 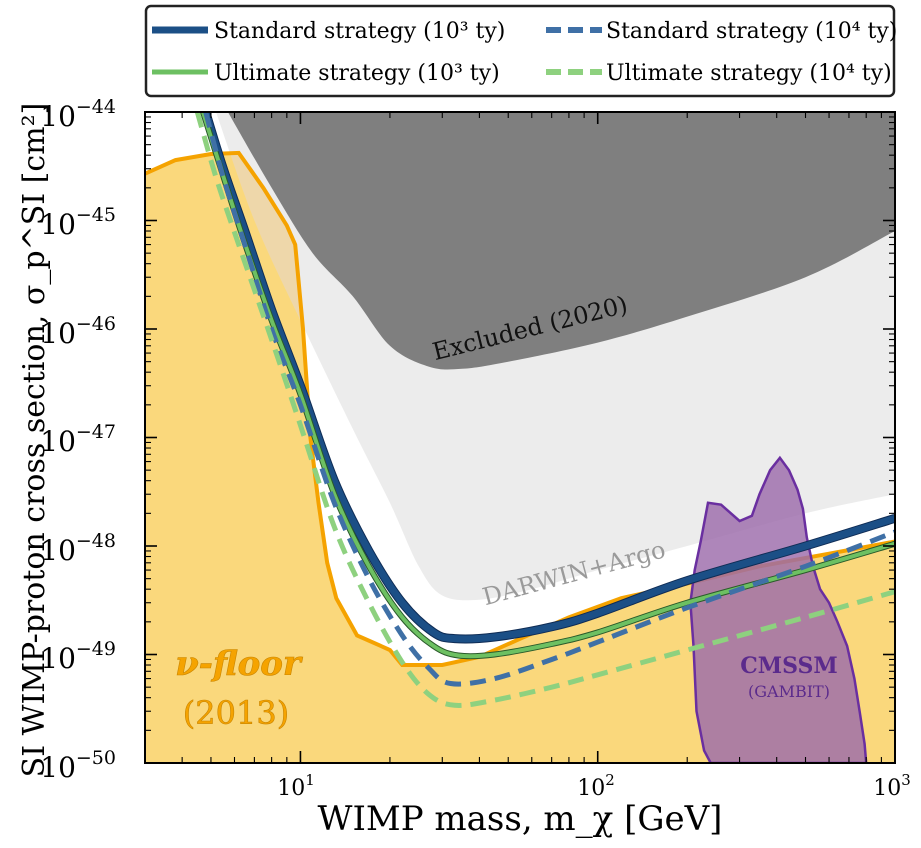 What do you see at coordinates (78, 765) in the screenshot?
I see `y-tick-label: 10−50` at bounding box center [78, 765].